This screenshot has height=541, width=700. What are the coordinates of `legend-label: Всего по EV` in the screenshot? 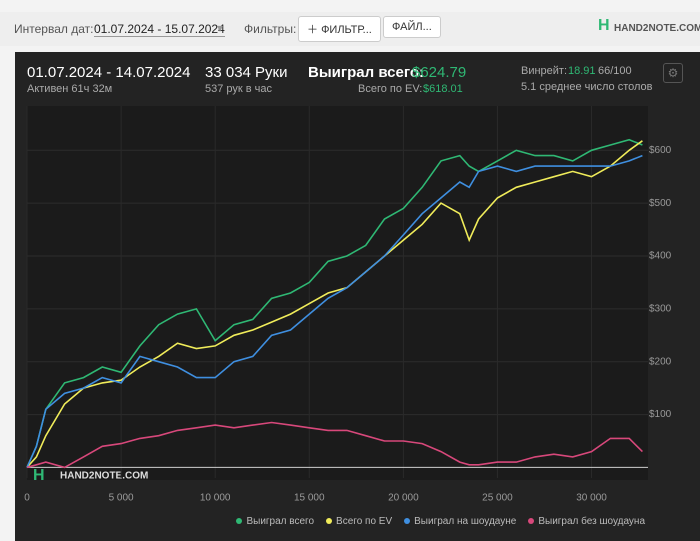 It's located at (364, 521).